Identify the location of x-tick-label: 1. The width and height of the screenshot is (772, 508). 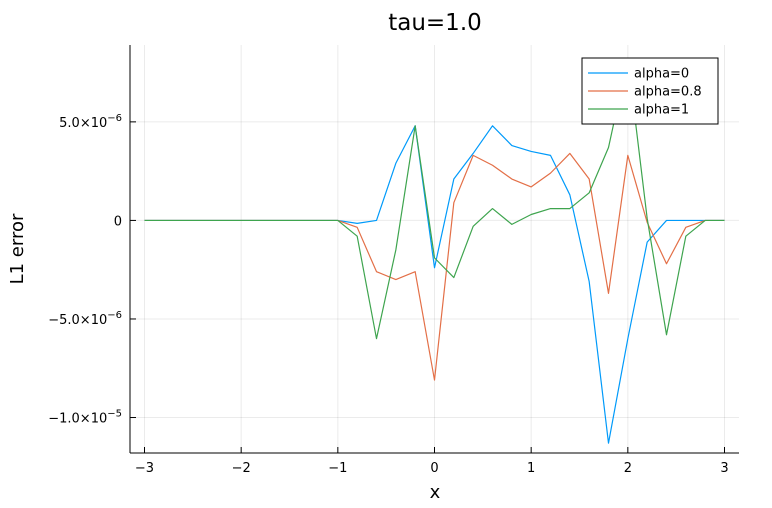
(531, 468).